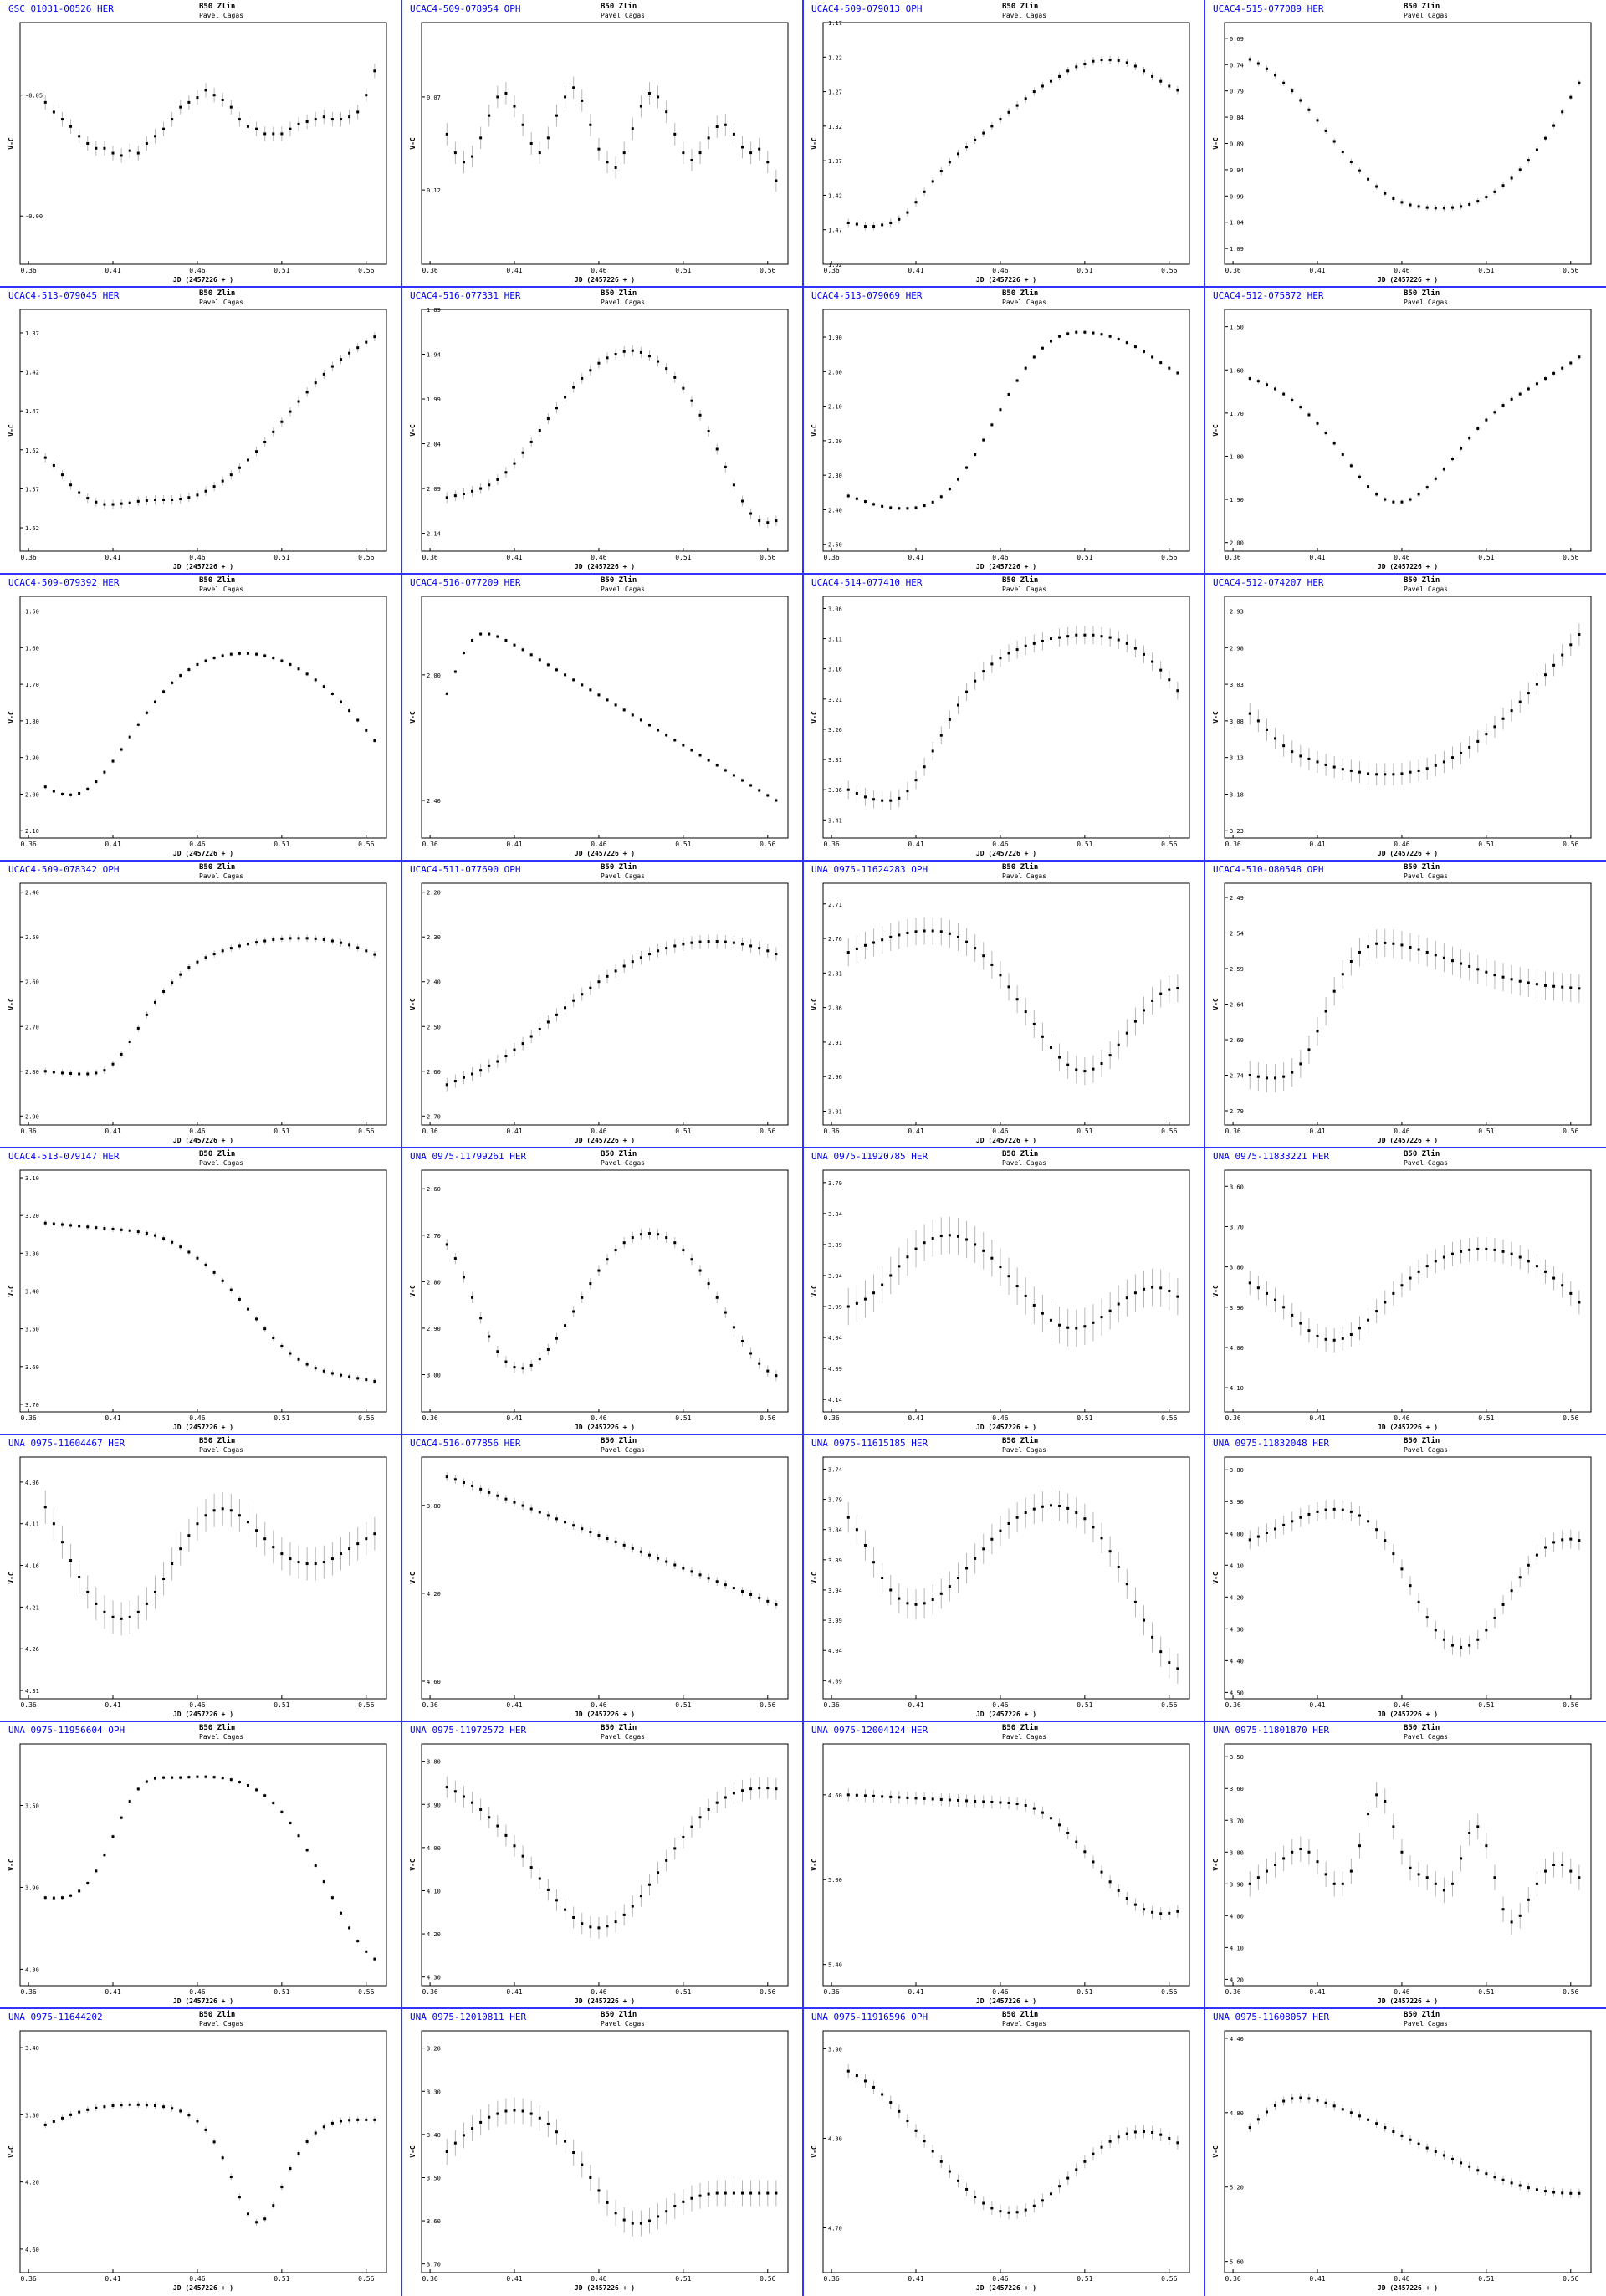 The image size is (1606, 2296). What do you see at coordinates (1268, 582) in the screenshot?
I see `star-name: UCAC4-512-074207 HER` at bounding box center [1268, 582].